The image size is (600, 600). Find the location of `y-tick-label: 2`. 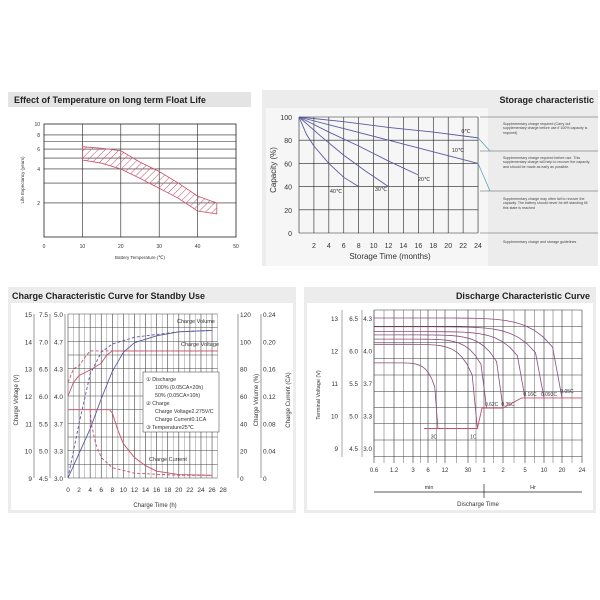

y-tick-label: 2 is located at coordinates (38, 204).